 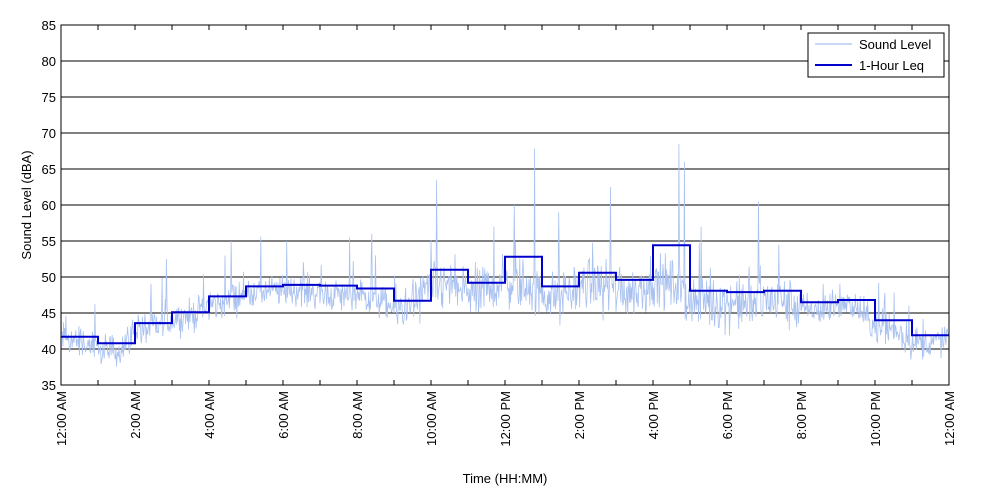 I want to click on y-tick-label: 35, so click(x=49, y=385).